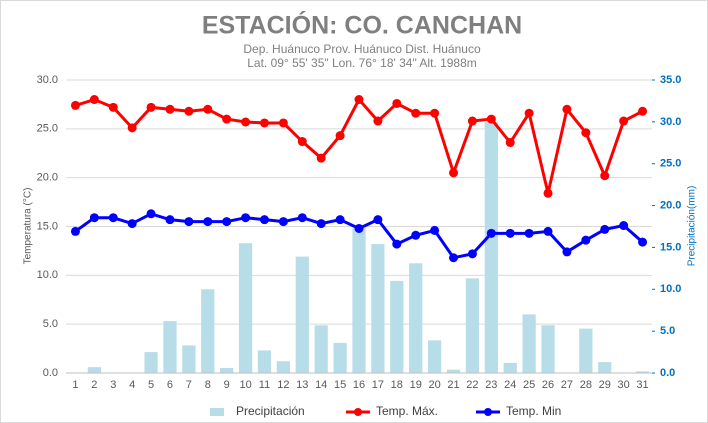 This screenshot has width=708, height=423. I want to click on x-tick-label: 13, so click(302, 385).